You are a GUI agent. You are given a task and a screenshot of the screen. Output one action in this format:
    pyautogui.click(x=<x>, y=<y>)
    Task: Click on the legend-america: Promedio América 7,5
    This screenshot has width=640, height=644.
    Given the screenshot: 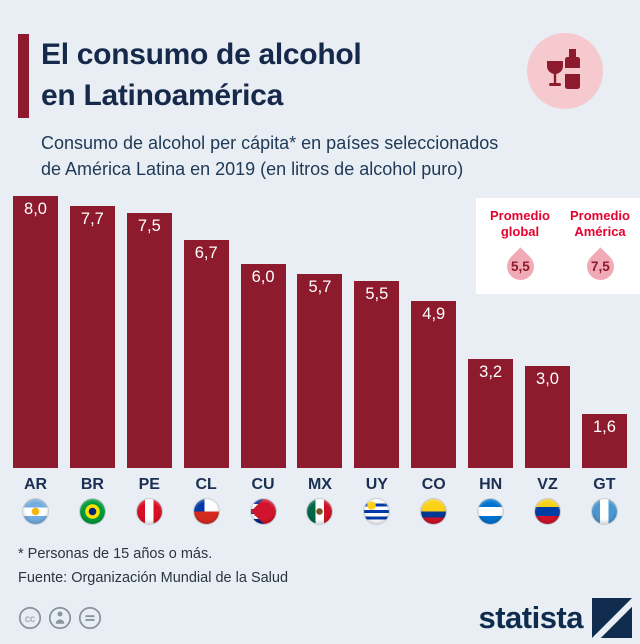 What is the action you would take?
    pyautogui.click(x=600, y=247)
    